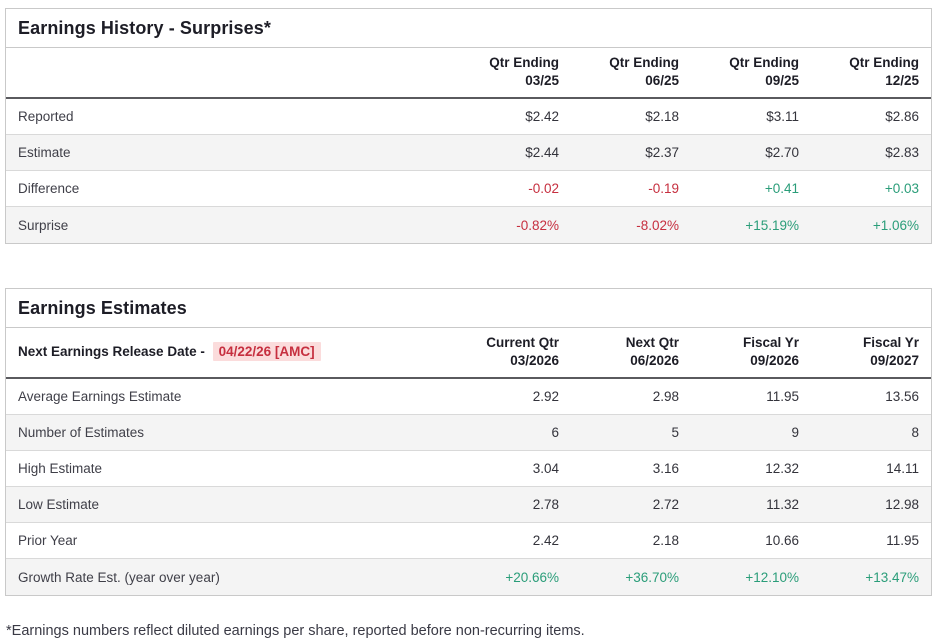  Describe the element at coordinates (751, 576) in the screenshot. I see `cell-value-positive: +12.10%` at that location.